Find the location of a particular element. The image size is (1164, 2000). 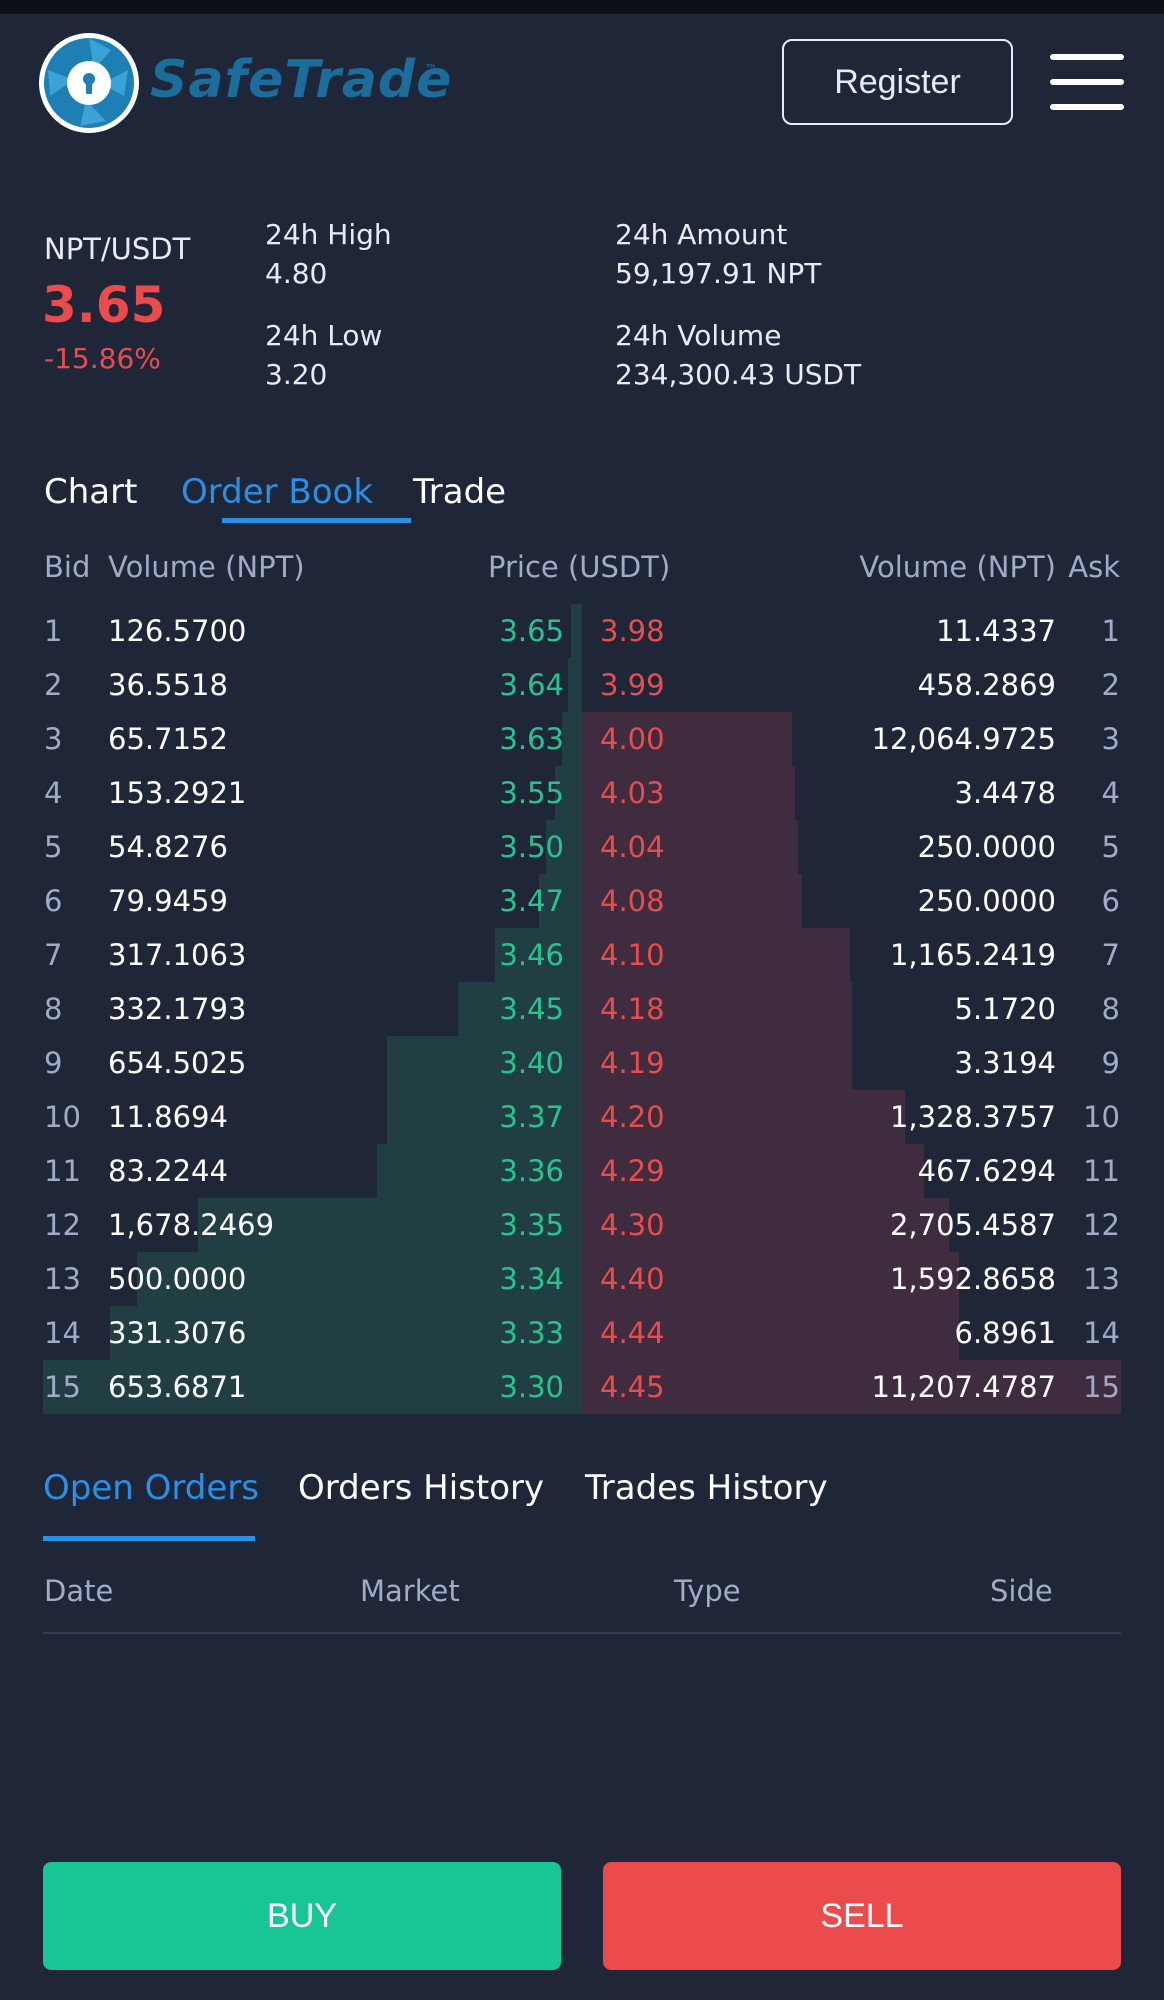

order-book-row: 12 1,678.2469 3.35 4.30 2,705.4587 12 is located at coordinates (582, 1225).